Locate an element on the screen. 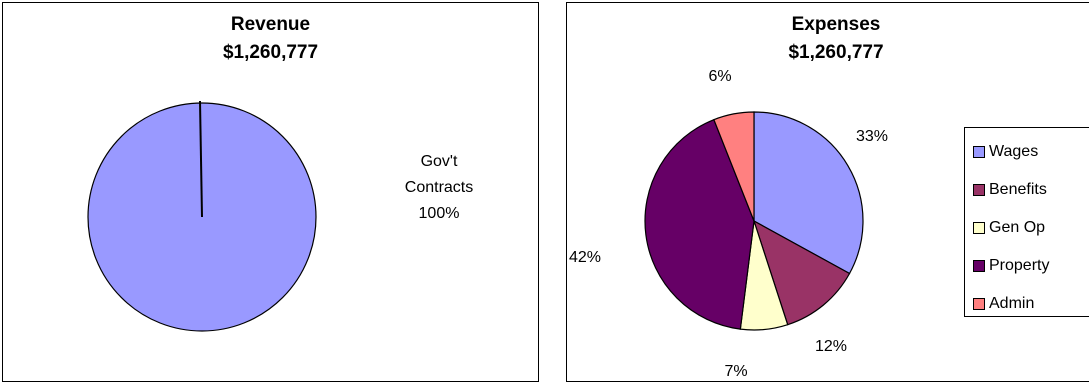 The height and width of the screenshot is (383, 1089). slice-label-gen-op: 7% is located at coordinates (735, 371).